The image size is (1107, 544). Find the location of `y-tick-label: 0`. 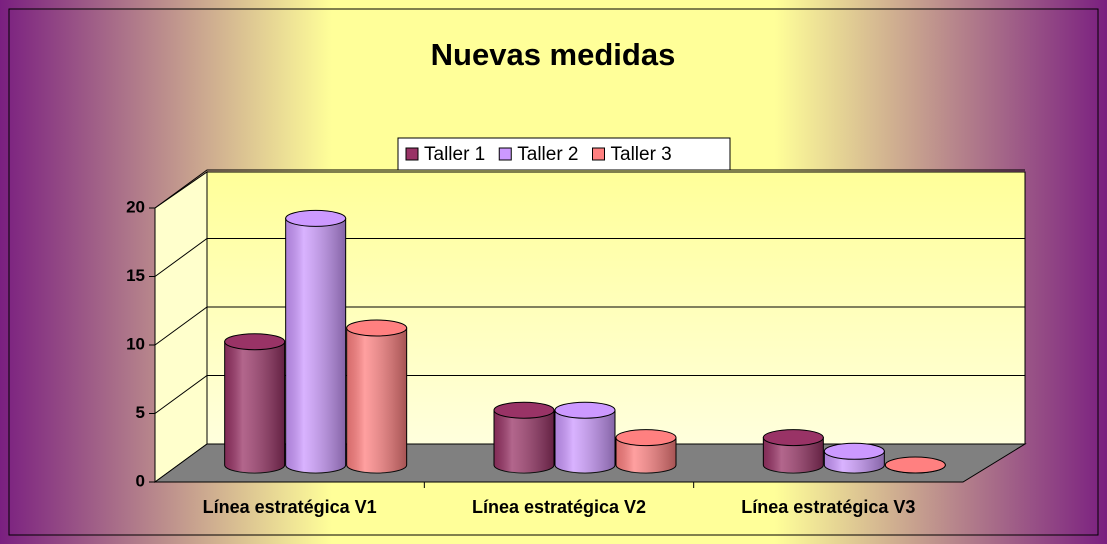

y-tick-label: 0 is located at coordinates (140, 480).